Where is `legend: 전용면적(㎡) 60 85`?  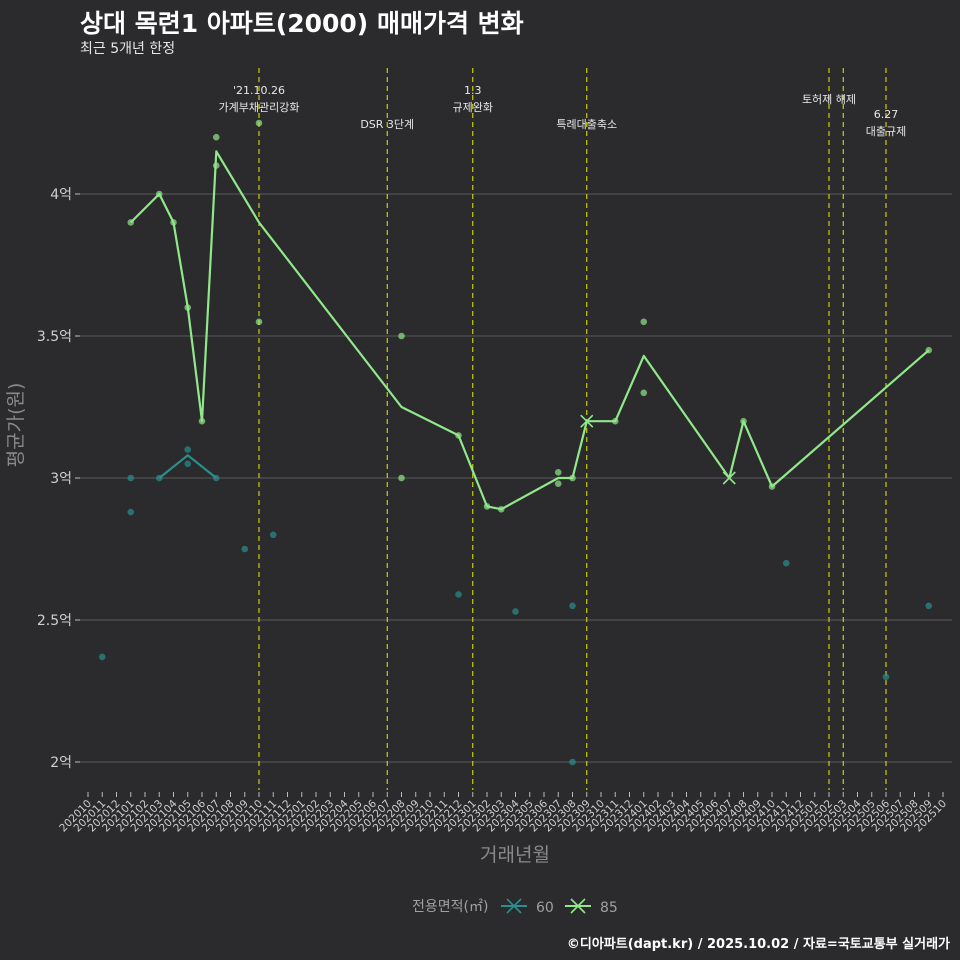 legend: 전용면적(㎡) 60 85 is located at coordinates (515, 907).